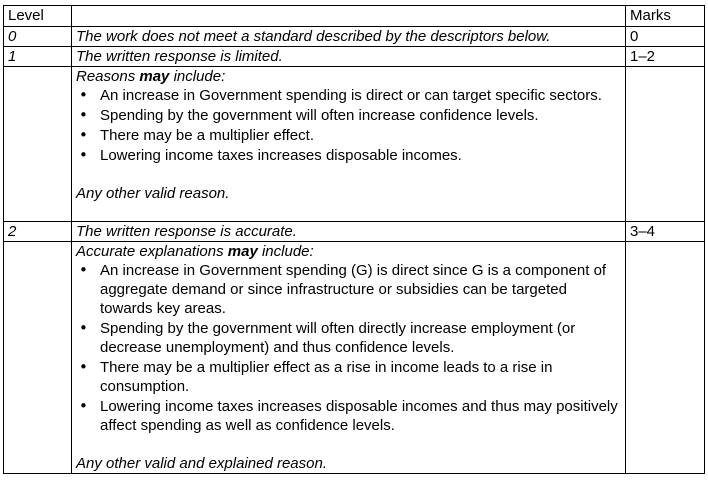 The image size is (708, 494). I want to click on level-row-1: 1 The written response is limited. 1–2, so click(354, 56).